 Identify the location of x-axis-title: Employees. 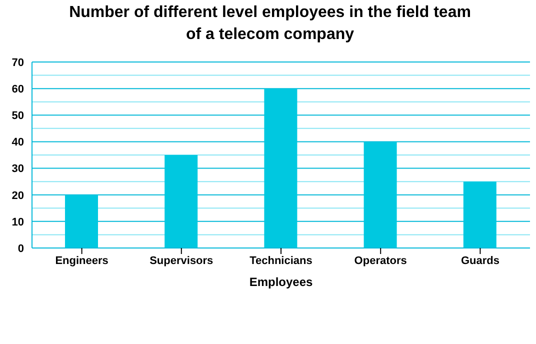
(281, 282).